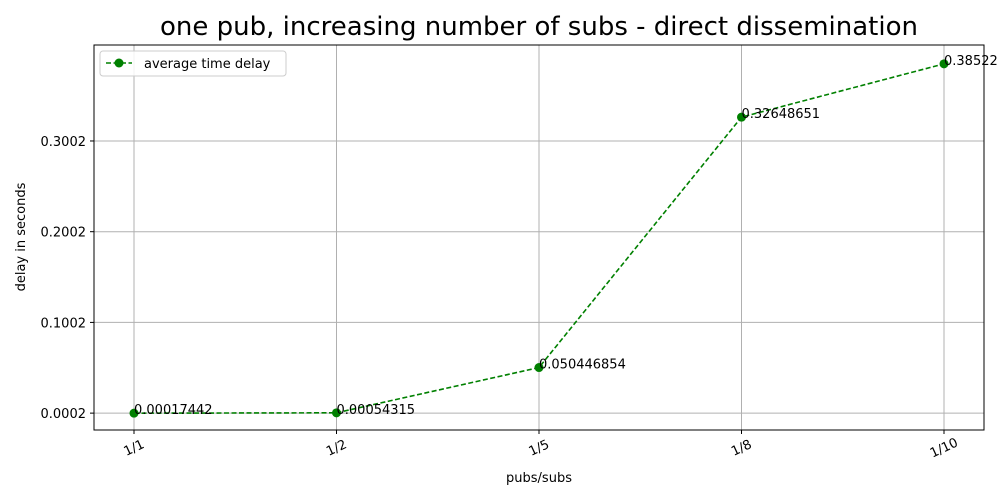 This screenshot has height=500, width=1000. Describe the element at coordinates (21, 236) in the screenshot. I see `y-axis-label: delay in seconds` at that location.